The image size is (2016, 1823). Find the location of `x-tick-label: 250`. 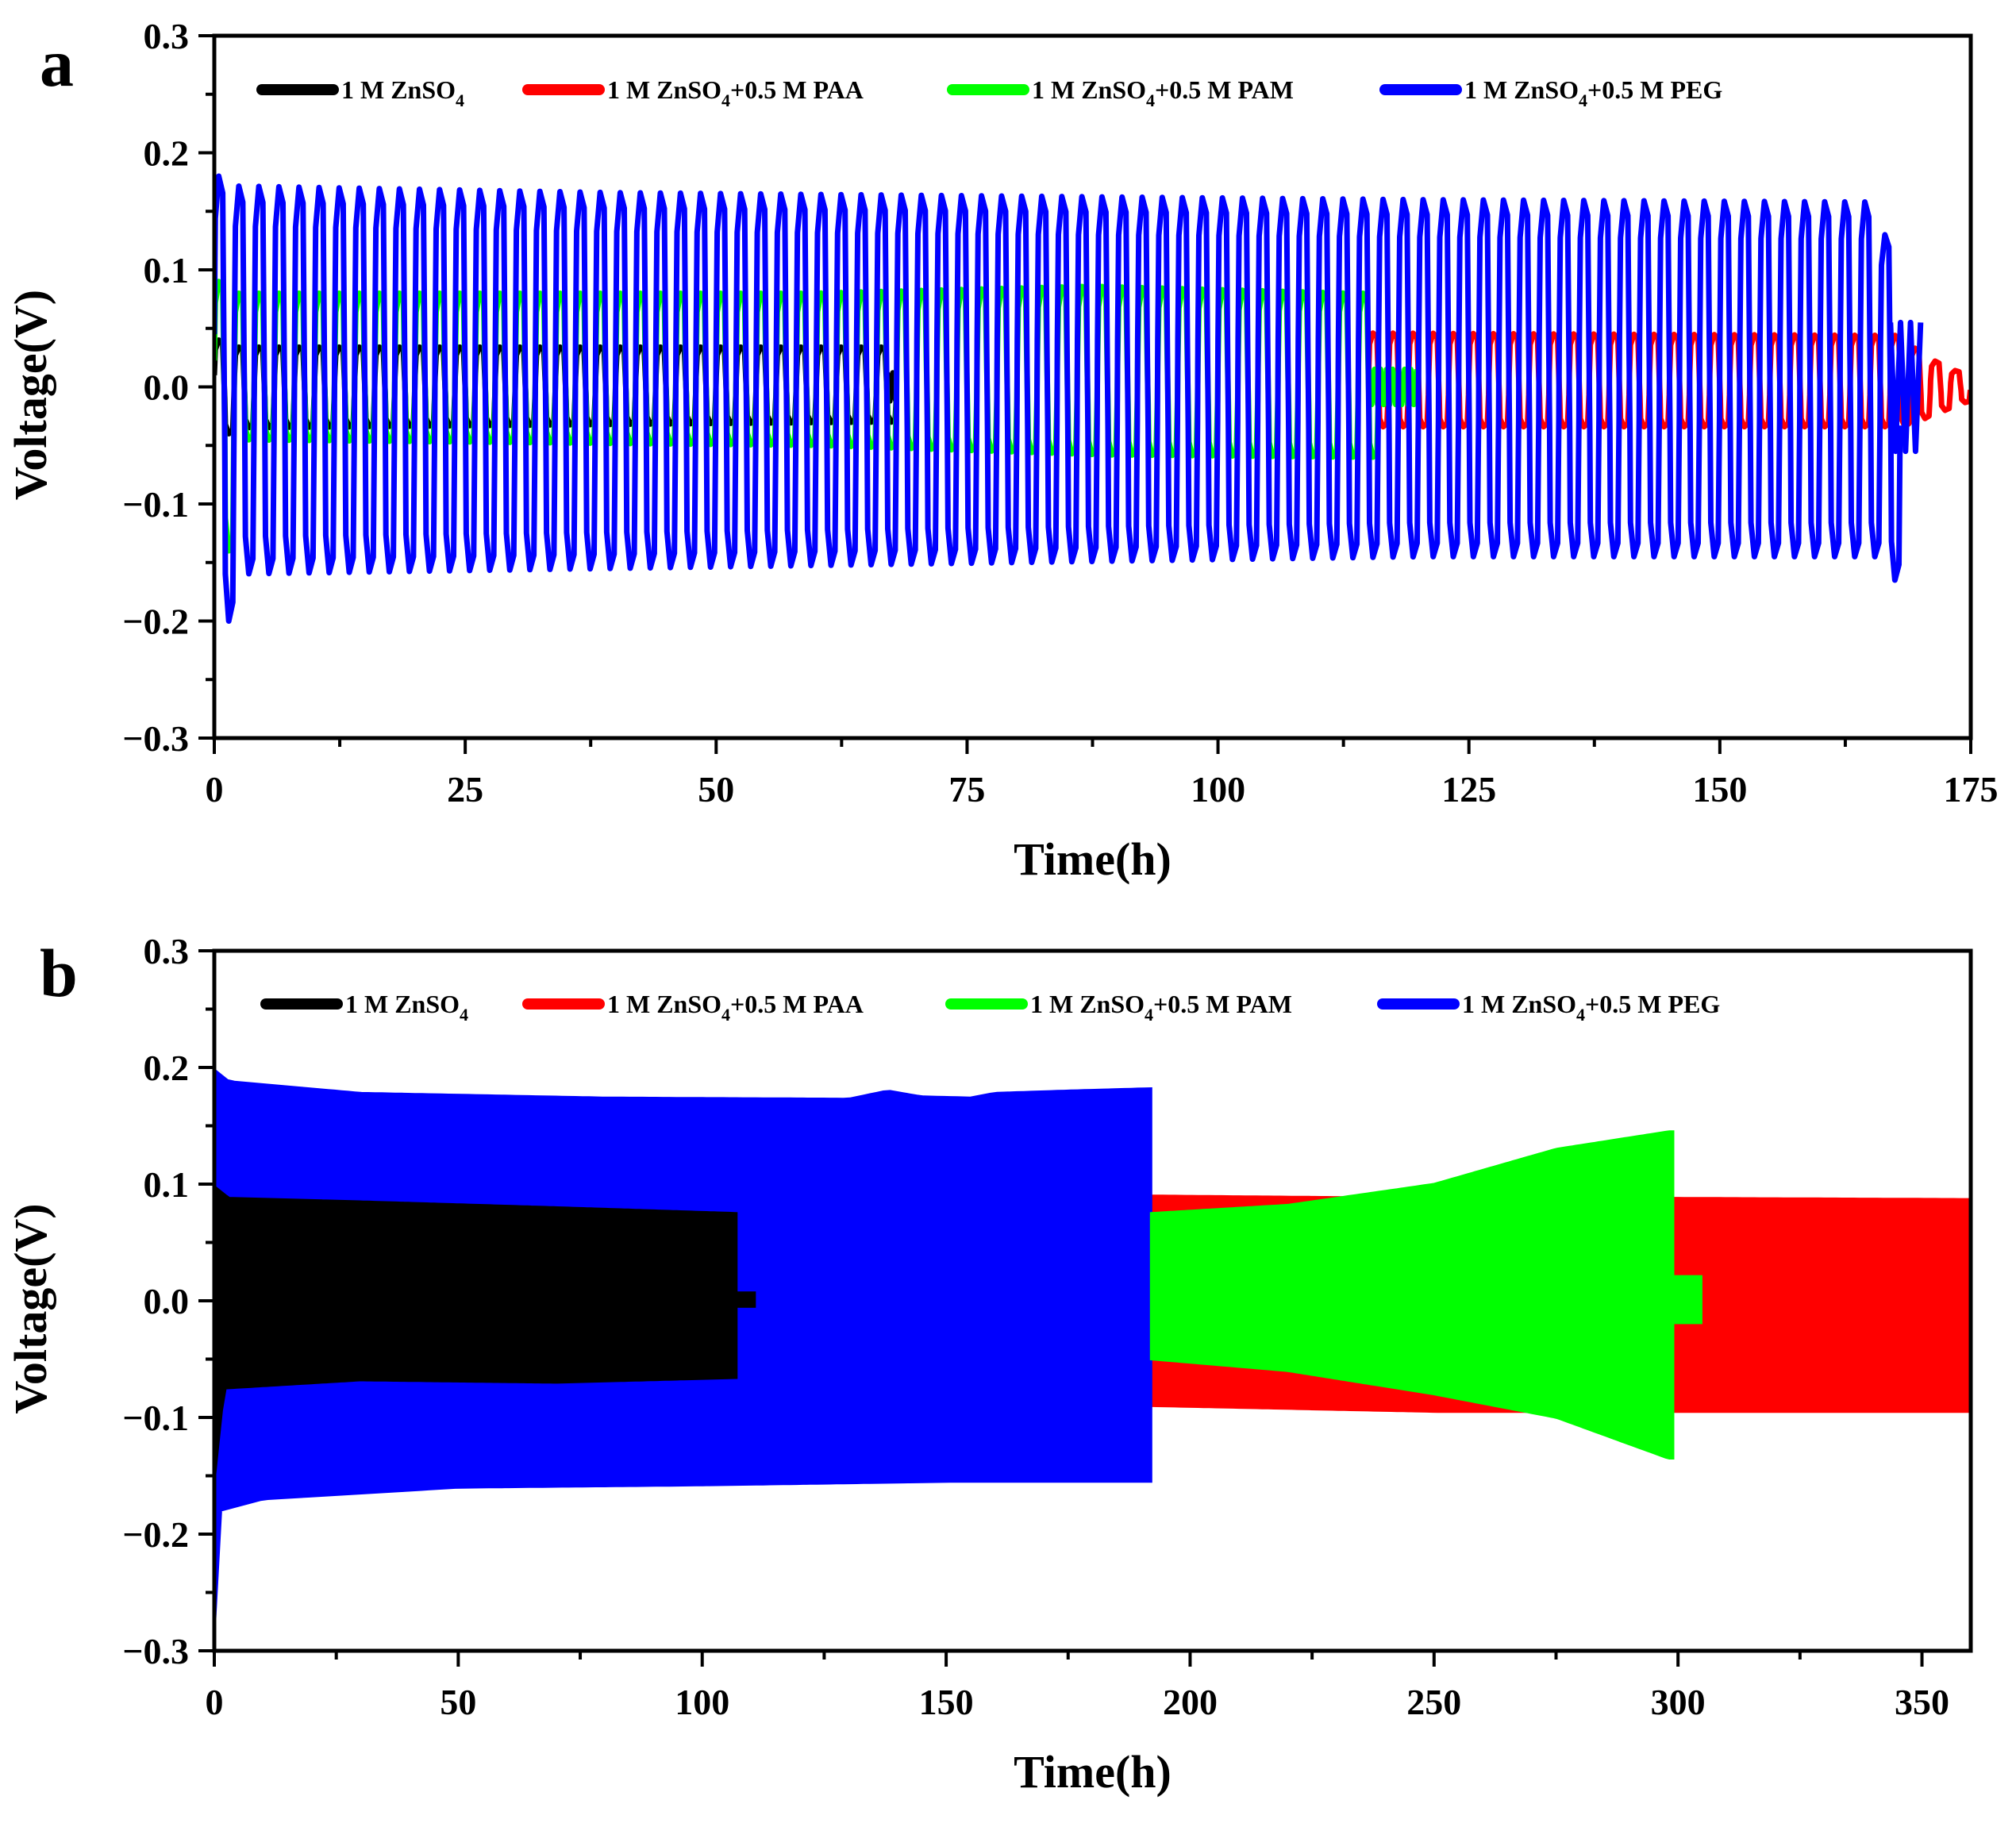

x-tick-label: 250 is located at coordinates (1433, 1702).